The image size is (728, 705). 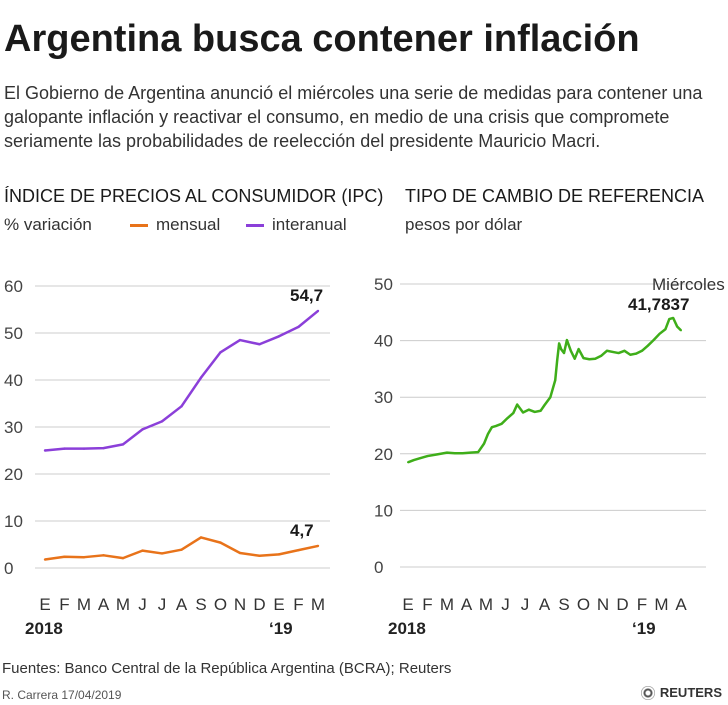 I want to click on credit-note: R. Carrera 17/04/2019, so click(x=62, y=695).